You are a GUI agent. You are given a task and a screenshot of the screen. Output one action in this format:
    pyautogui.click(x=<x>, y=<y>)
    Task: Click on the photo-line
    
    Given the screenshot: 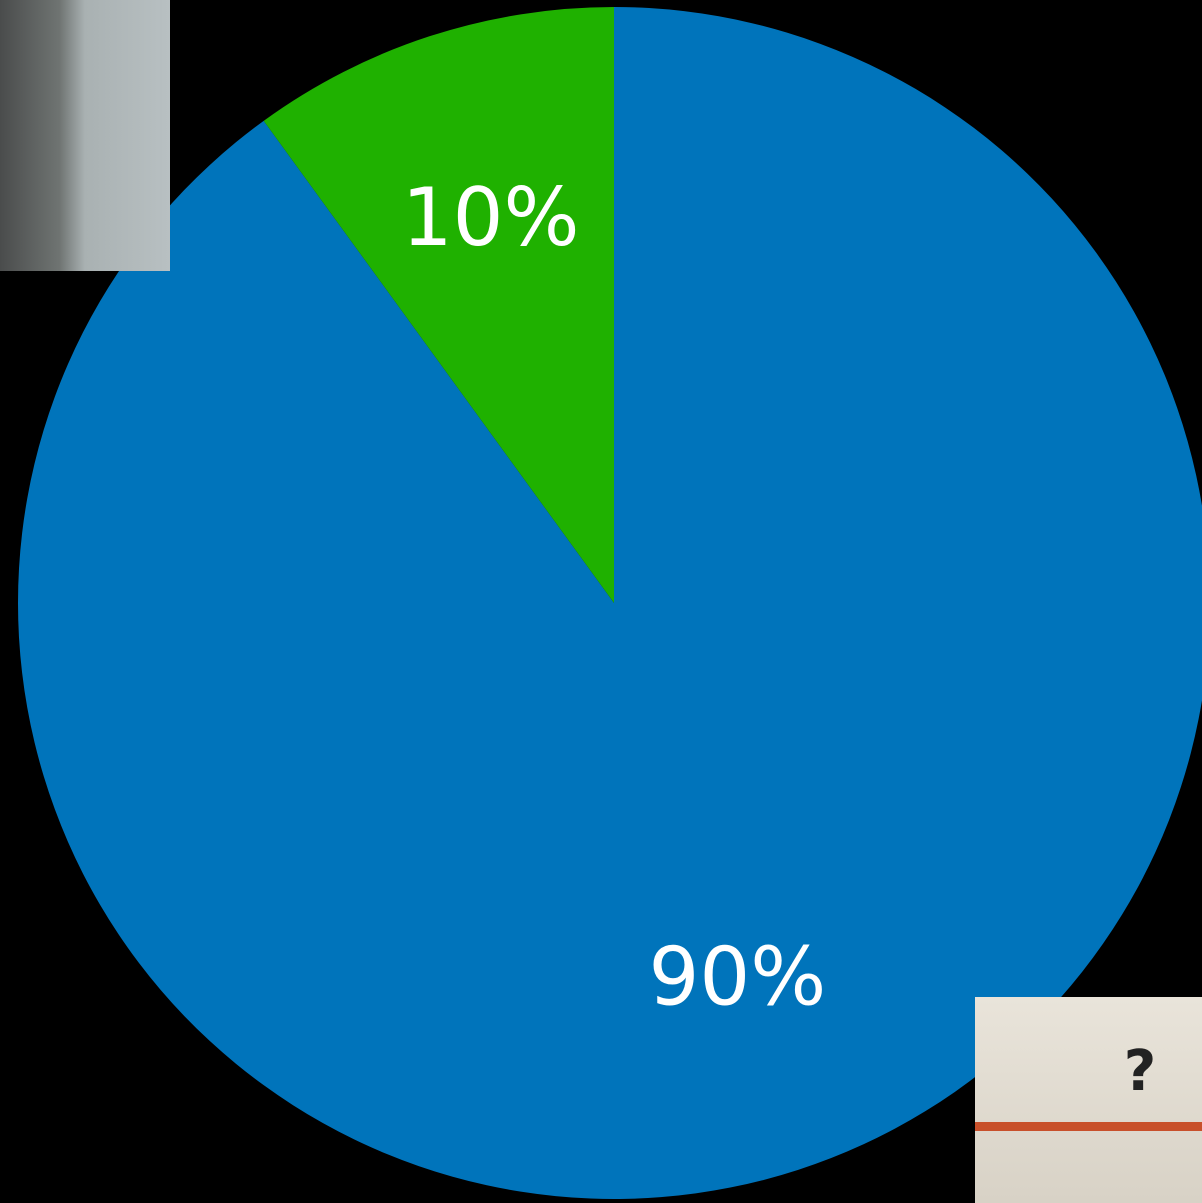 What is the action you would take?
    pyautogui.click(x=1088, y=1126)
    